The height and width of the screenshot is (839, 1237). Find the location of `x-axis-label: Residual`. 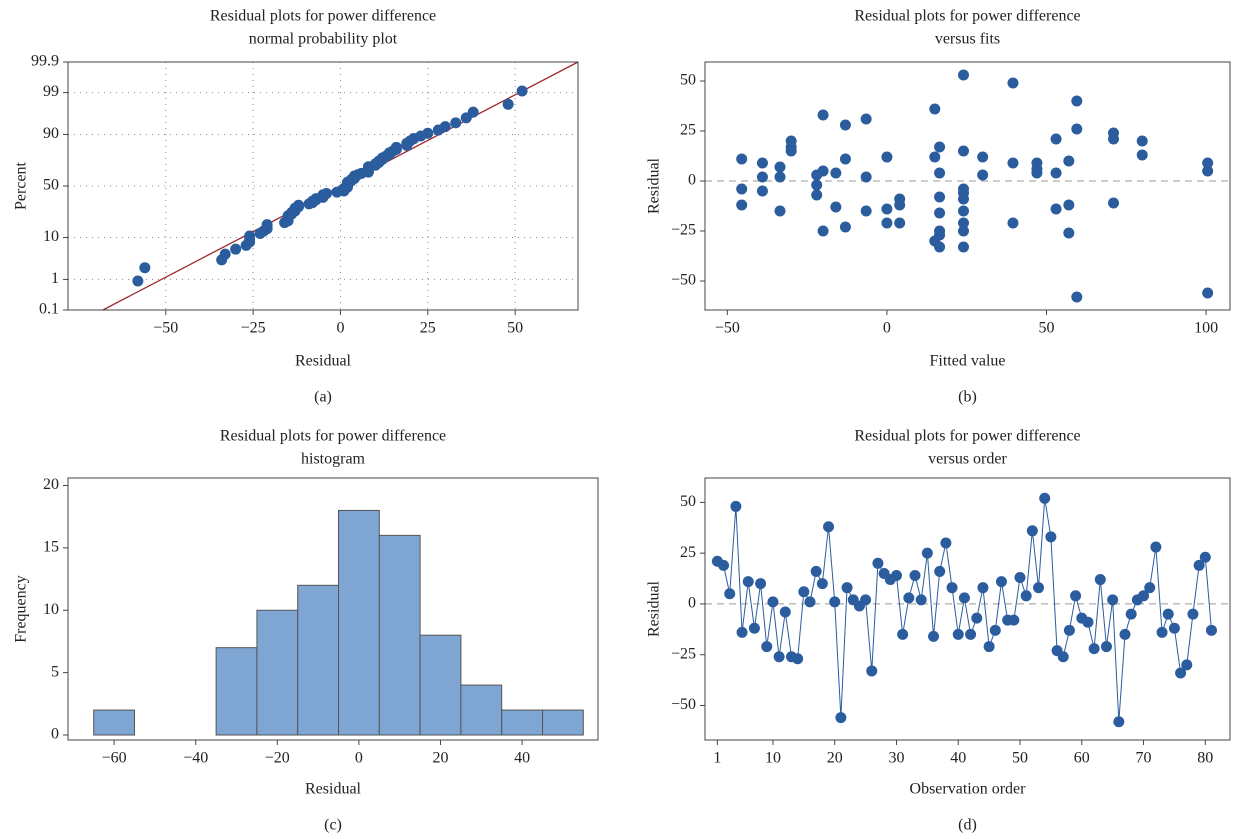

x-axis-label: Residual is located at coordinates (323, 361).